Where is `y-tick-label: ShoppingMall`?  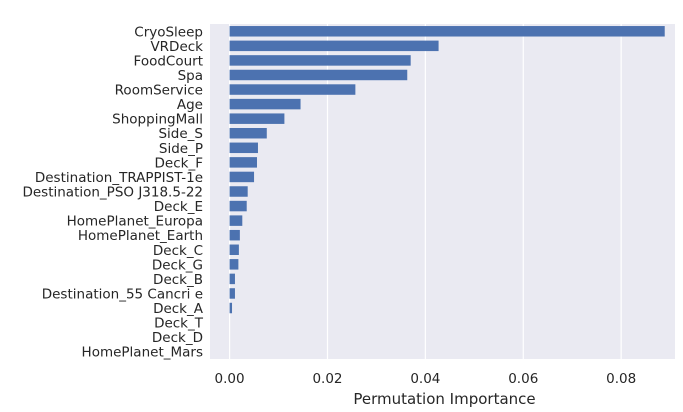
y-tick-label: ShoppingMall is located at coordinates (157, 120).